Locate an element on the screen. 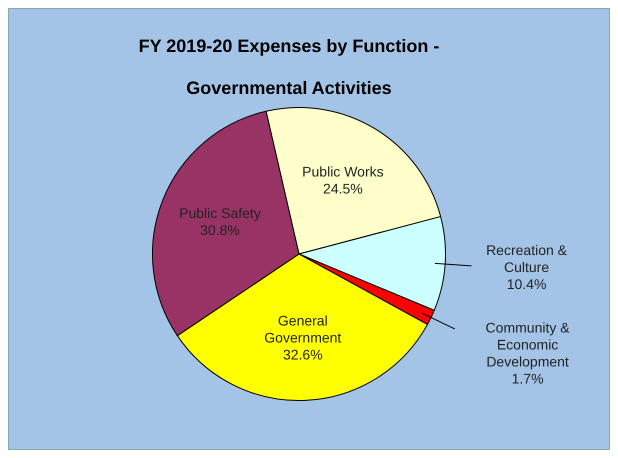  slice-label: Public Works is located at coordinates (343, 172).